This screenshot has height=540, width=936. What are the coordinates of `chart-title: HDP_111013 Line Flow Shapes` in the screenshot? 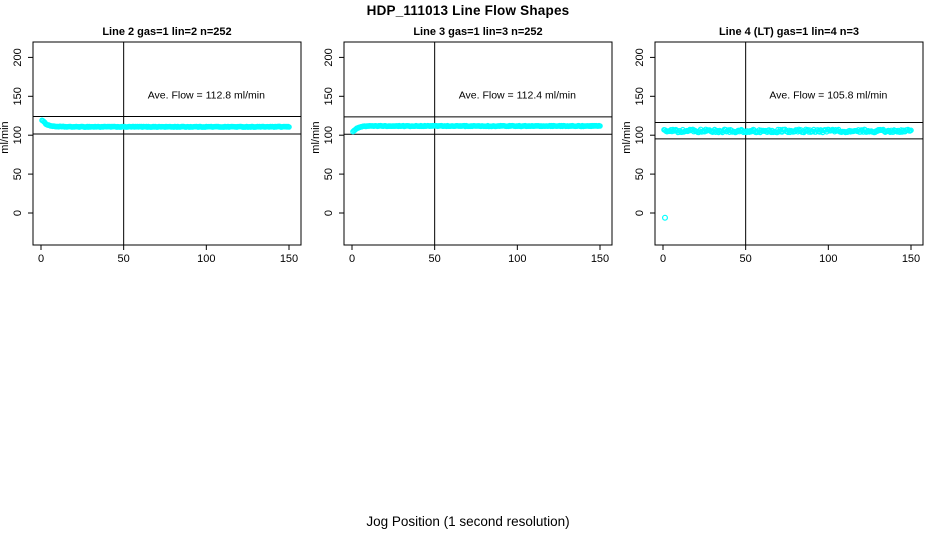 It's located at (468, 10).